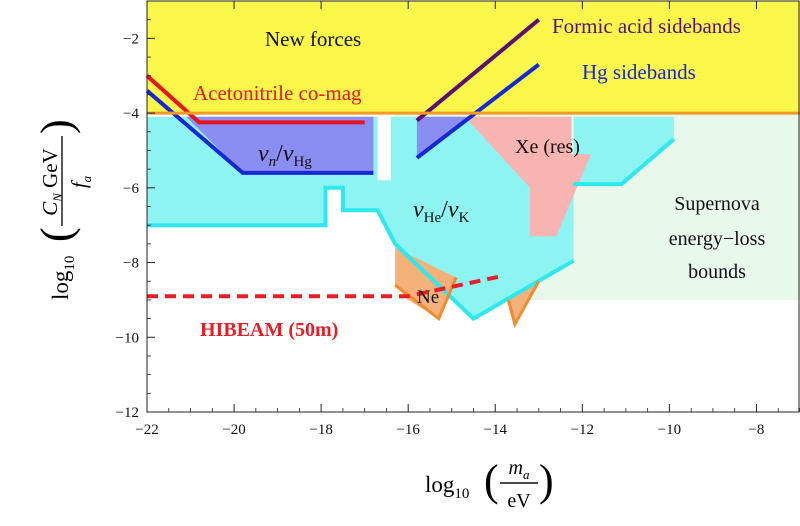 The width and height of the screenshot is (800, 526). What do you see at coordinates (647, 150) in the screenshot?
I see `region-he-k-step` at bounding box center [647, 150].